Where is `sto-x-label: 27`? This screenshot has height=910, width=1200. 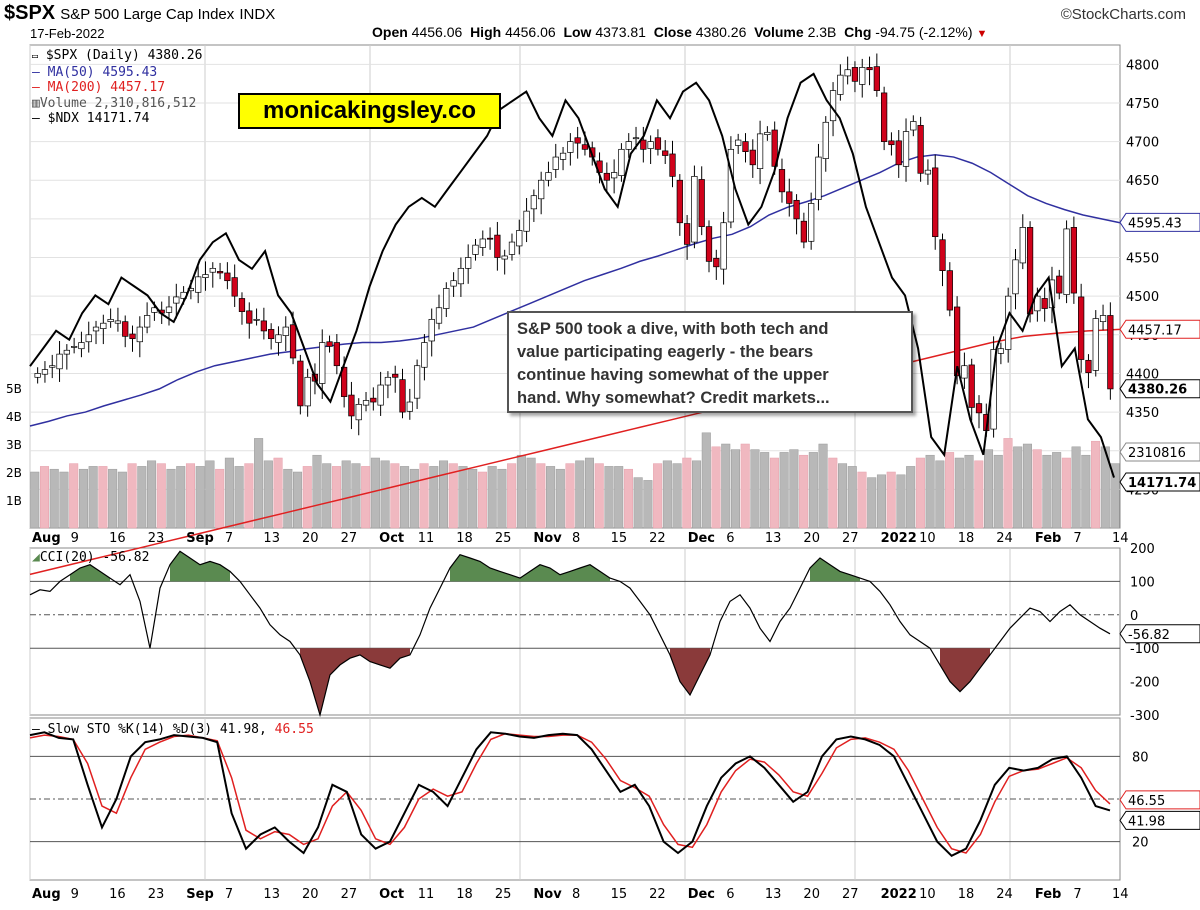 sto-x-label: 27 is located at coordinates (850, 894).